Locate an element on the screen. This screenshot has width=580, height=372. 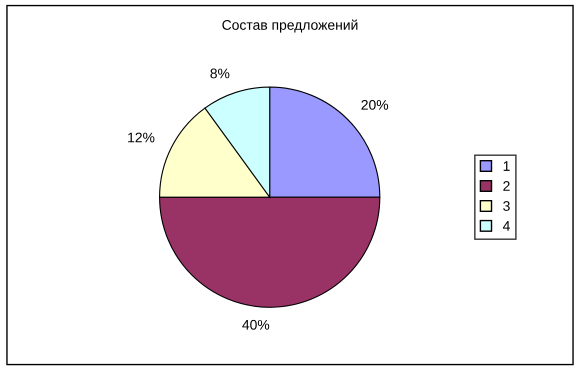
legend-label: 3 is located at coordinates (506, 206).